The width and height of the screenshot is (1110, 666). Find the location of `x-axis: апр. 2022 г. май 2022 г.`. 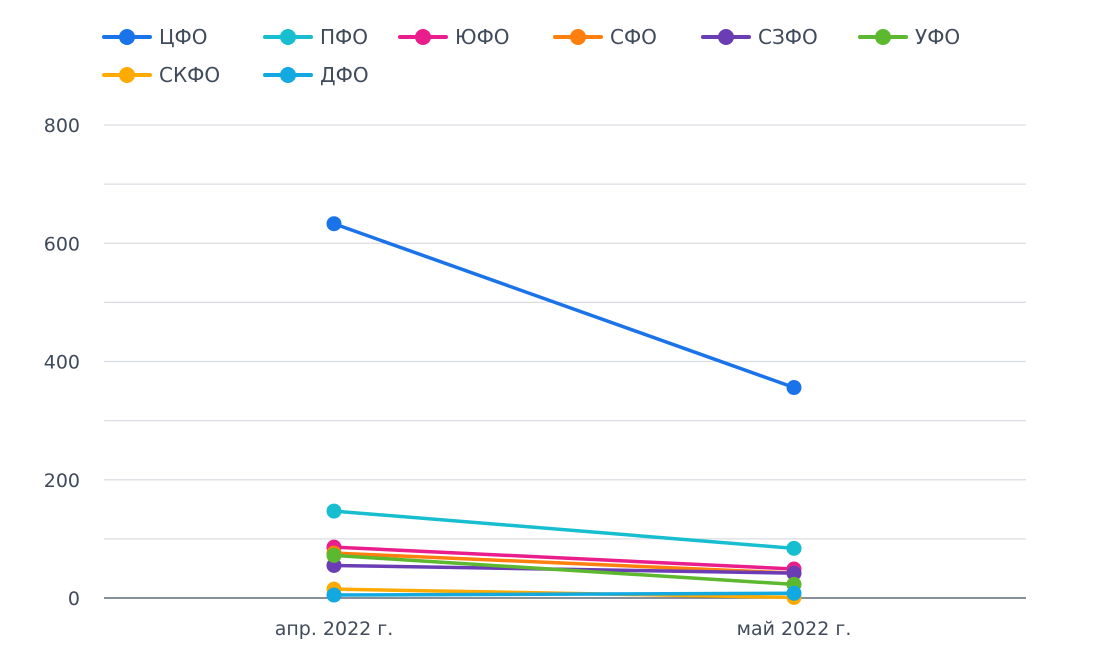

x-axis: апр. 2022 г. май 2022 г. is located at coordinates (563, 629).